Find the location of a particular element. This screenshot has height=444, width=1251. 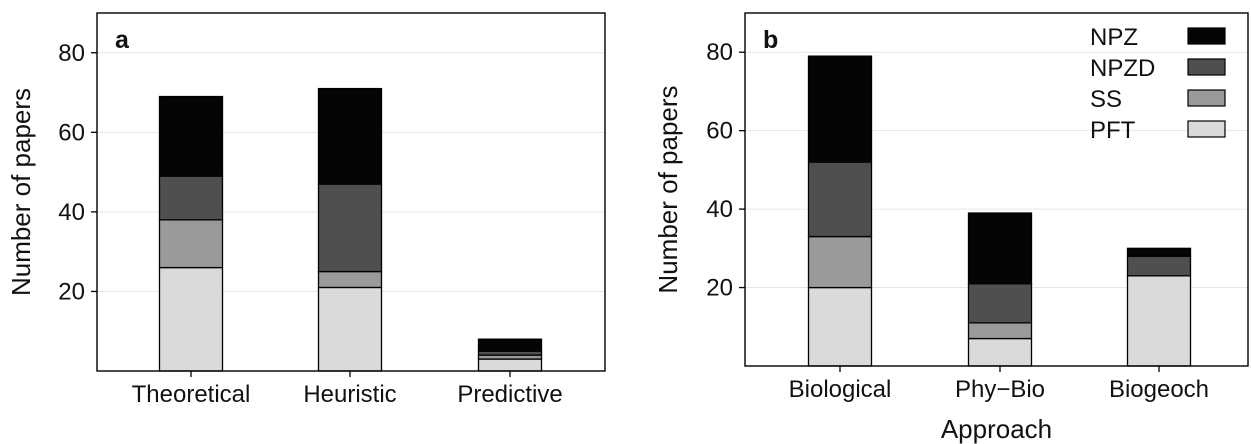

bar-phy-bio-ss is located at coordinates (1000, 331).